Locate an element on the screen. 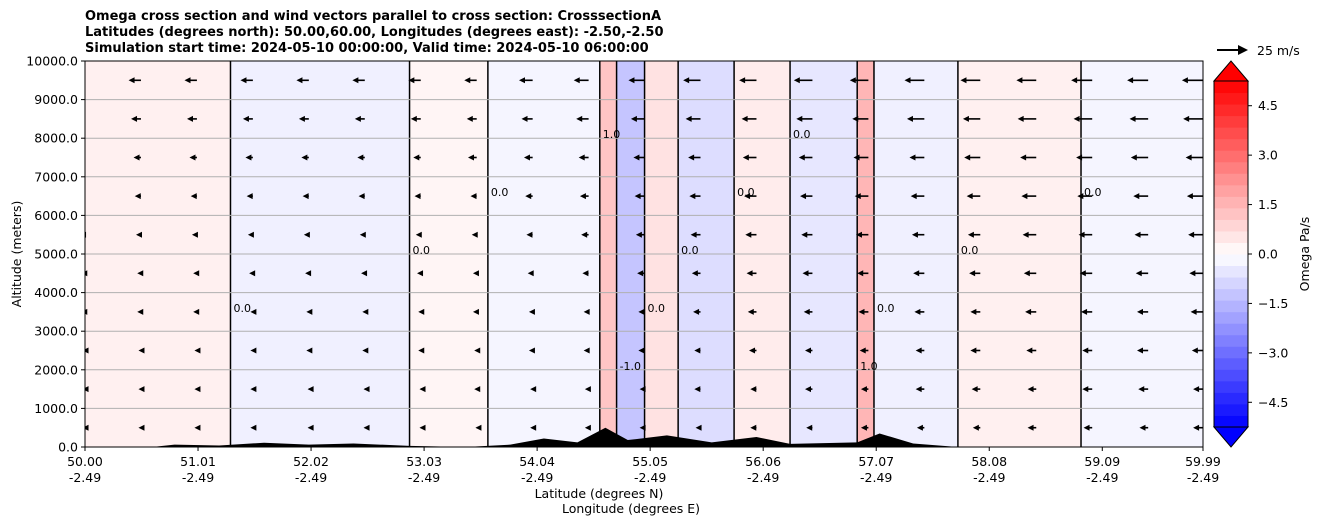 The width and height of the screenshot is (1320, 526). x-tick-lon-9: -2.49 is located at coordinates (1102, 477).